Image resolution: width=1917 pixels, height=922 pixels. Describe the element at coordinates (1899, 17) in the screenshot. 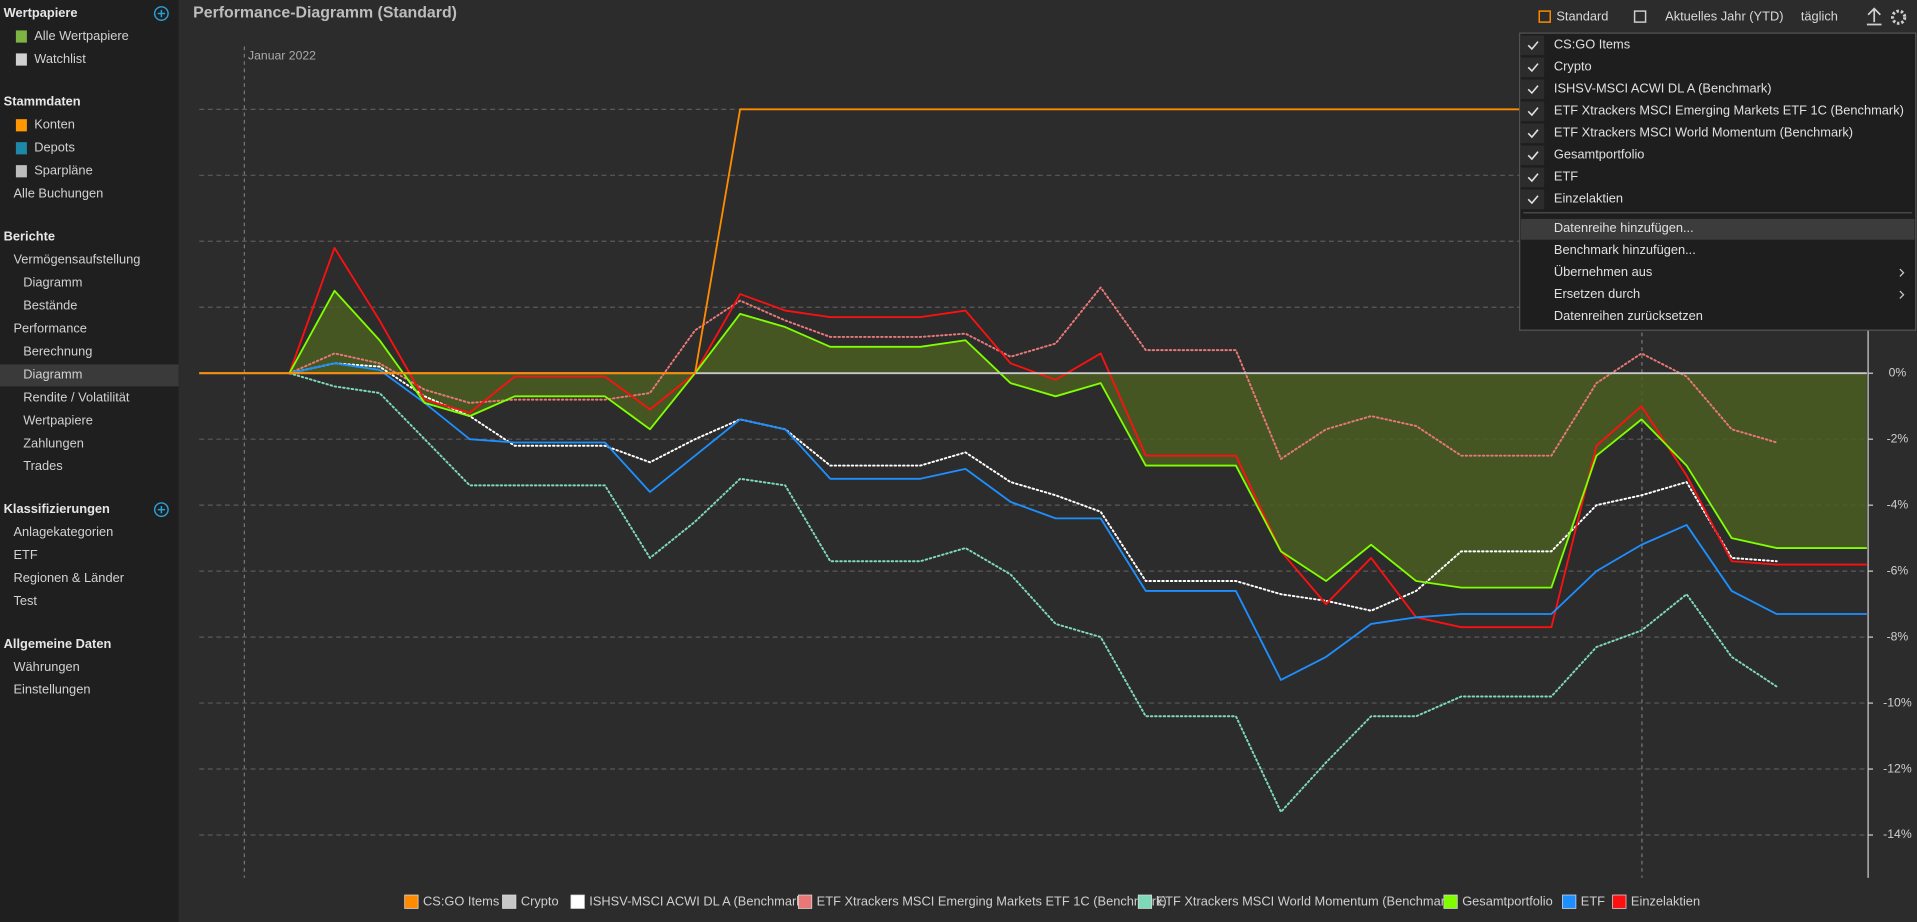

I see `settings-button` at that location.